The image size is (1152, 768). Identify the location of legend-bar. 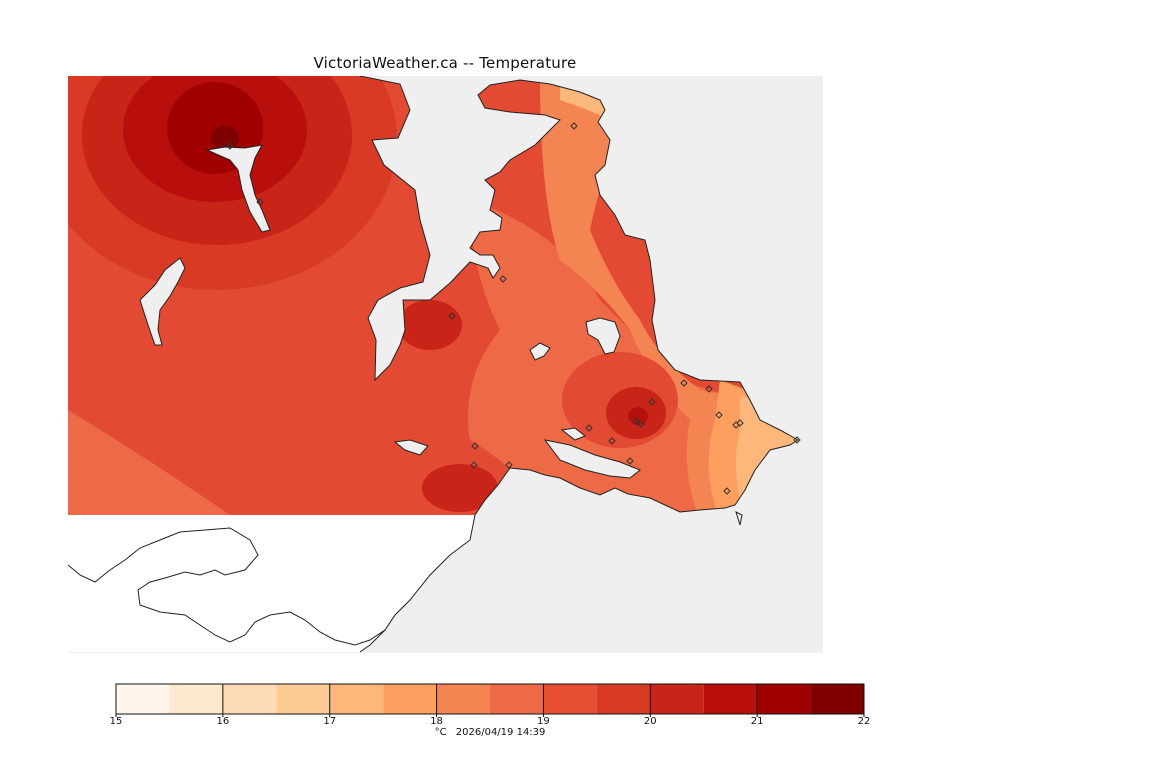
(490, 700).